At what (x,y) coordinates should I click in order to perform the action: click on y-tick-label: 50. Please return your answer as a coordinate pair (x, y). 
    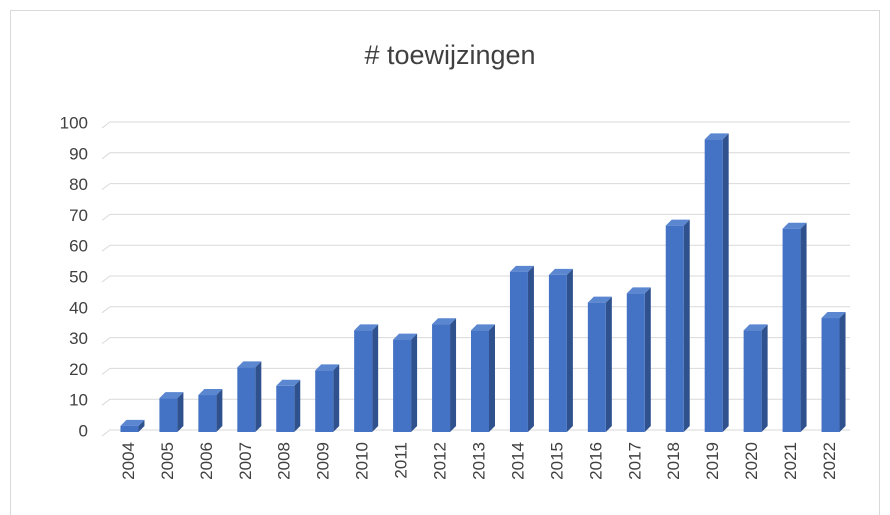
    Looking at the image, I should click on (78, 276).